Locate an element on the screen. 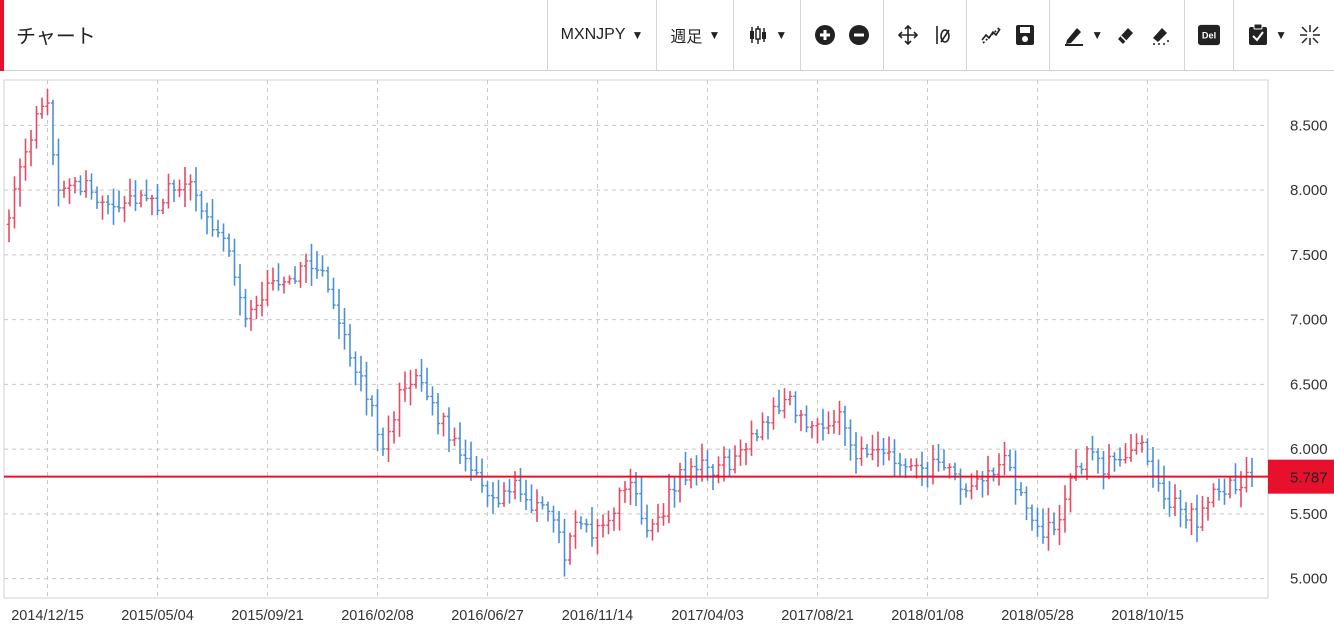 Image resolution: width=1334 pixels, height=642 pixels. y-tick-label: 8.500 is located at coordinates (1309, 125).